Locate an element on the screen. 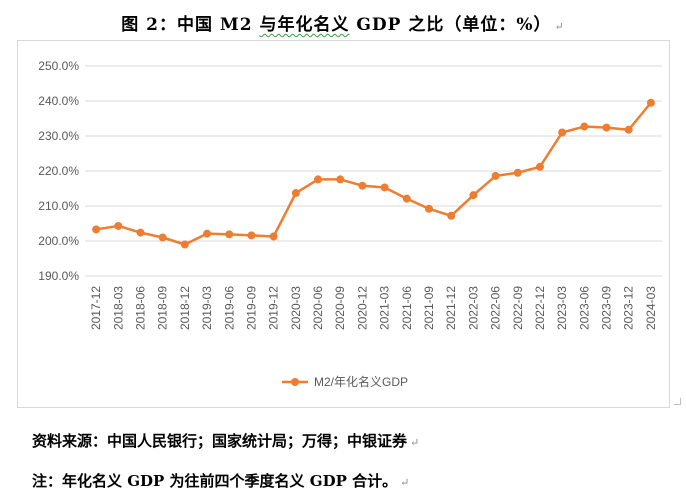 This screenshot has height=503, width=686. x-tick-label: 2022-06 is located at coordinates (496, 308).